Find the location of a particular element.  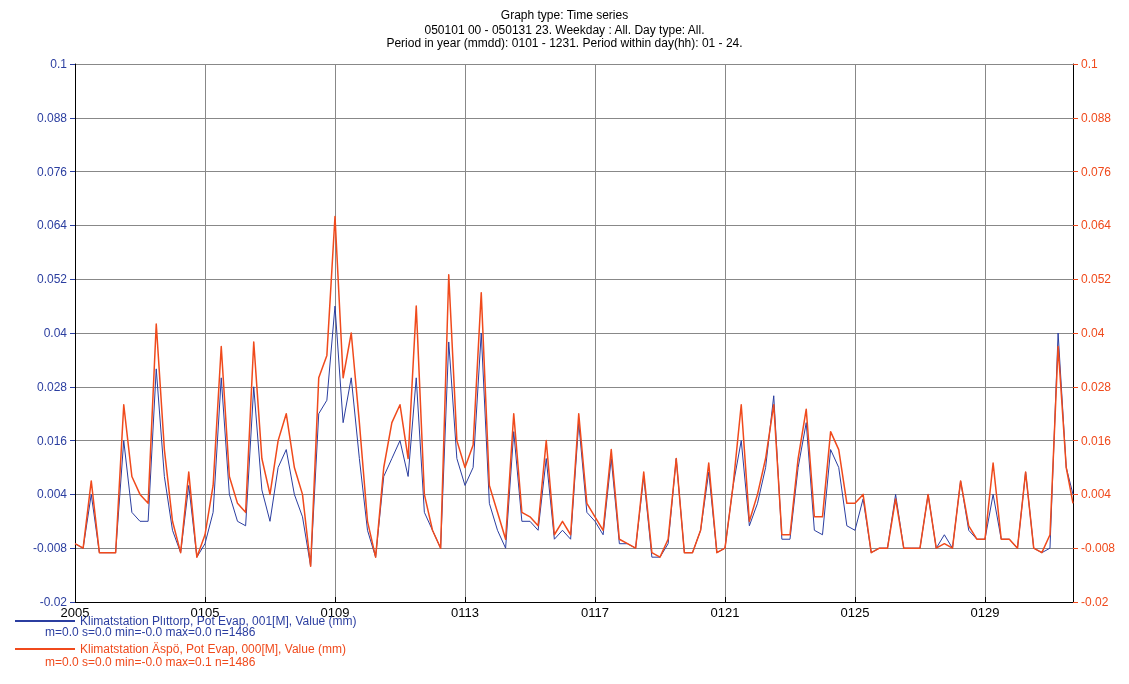

y2-tick-label: 0.1 is located at coordinates (1090, 64).